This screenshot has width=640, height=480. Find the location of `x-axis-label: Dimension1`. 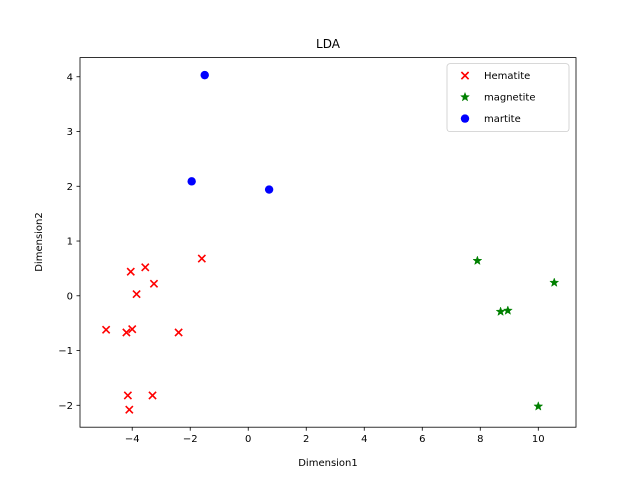

x-axis-label: Dimension1 is located at coordinates (328, 463).